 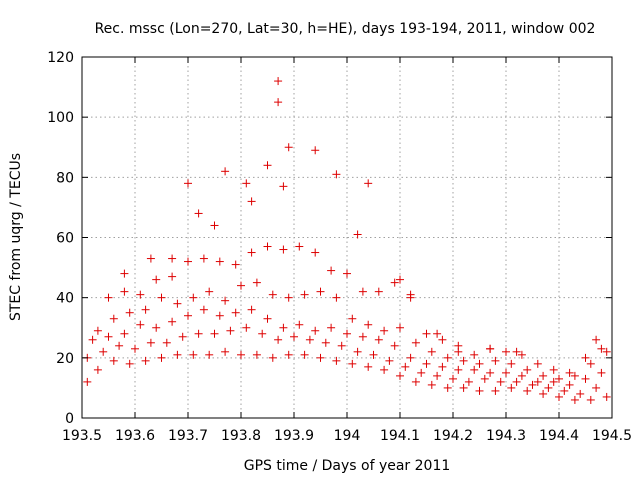 I want to click on x-tick-label: 194, so click(x=347, y=436).